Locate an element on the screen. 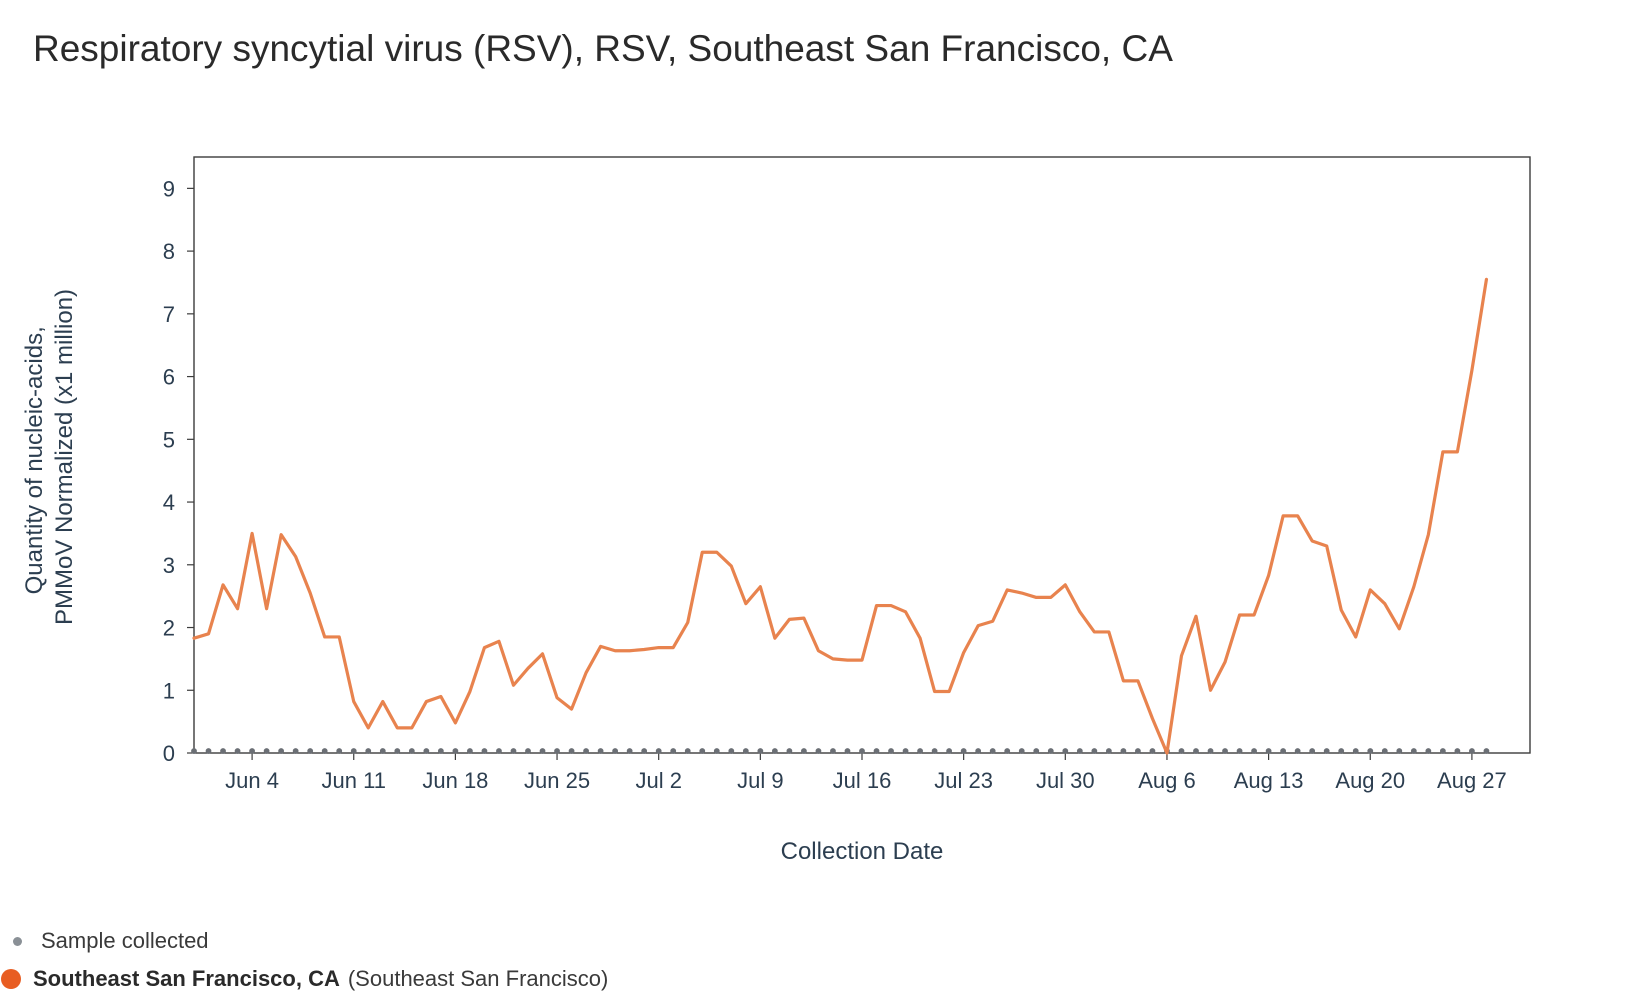 The image size is (1626, 1000). y-tick-label: 0 is located at coordinates (169, 753).